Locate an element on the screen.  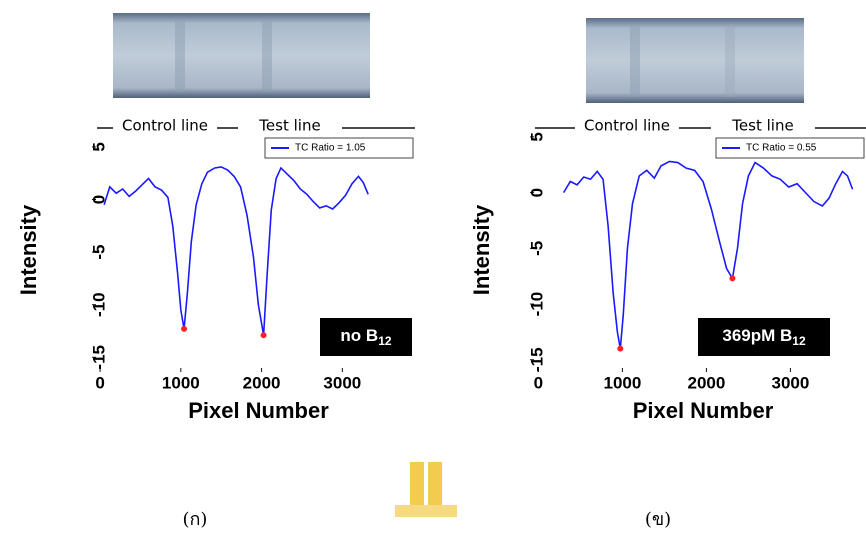
annotation: no B12 is located at coordinates (365, 337).